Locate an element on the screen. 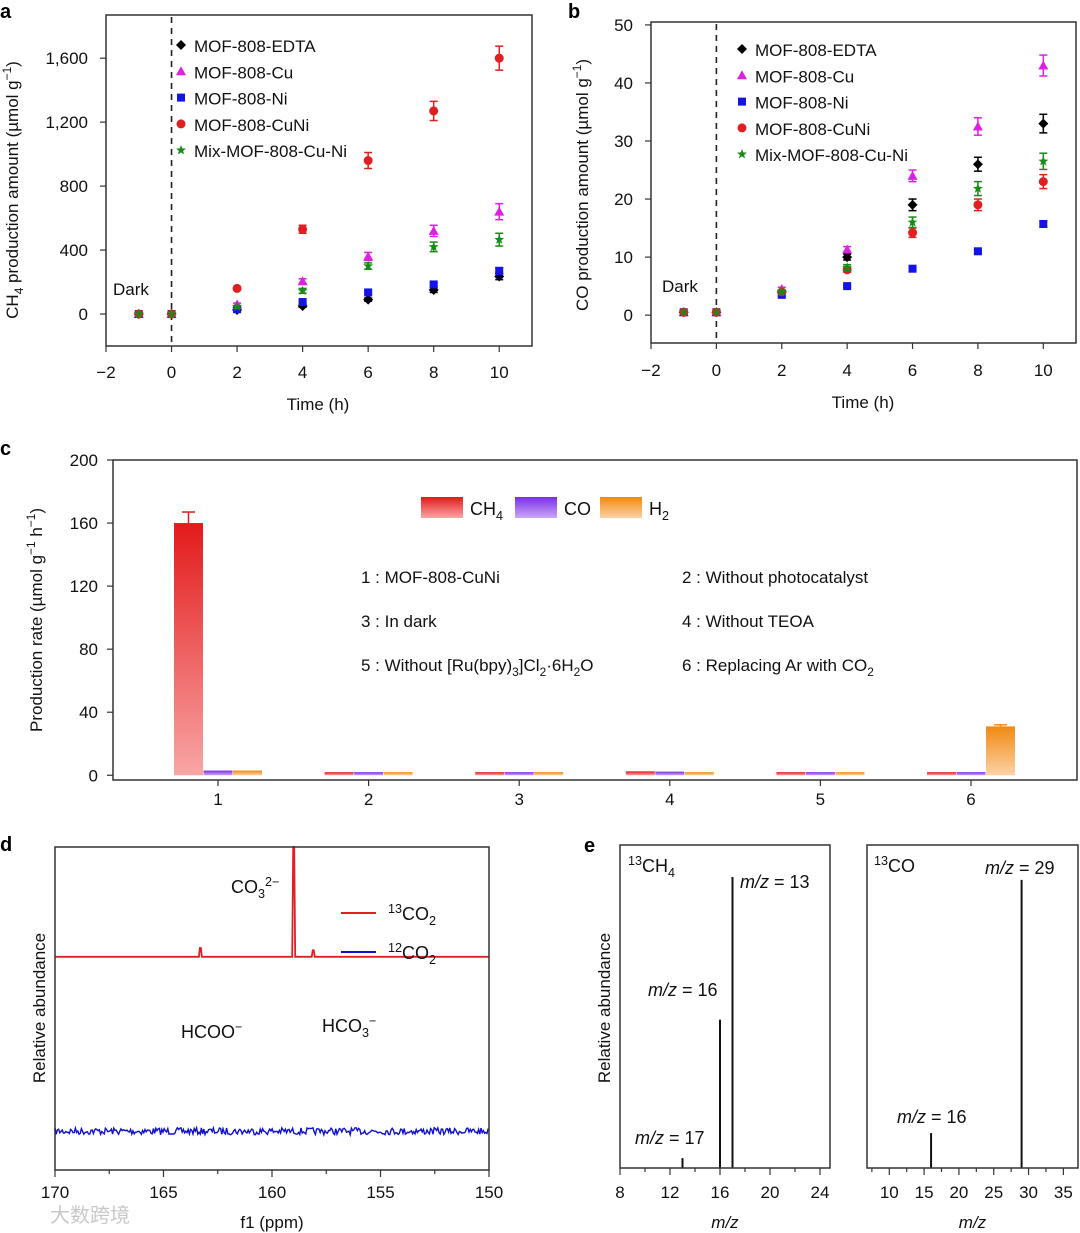  x-axis-label: Time (h) is located at coordinates (318, 404).